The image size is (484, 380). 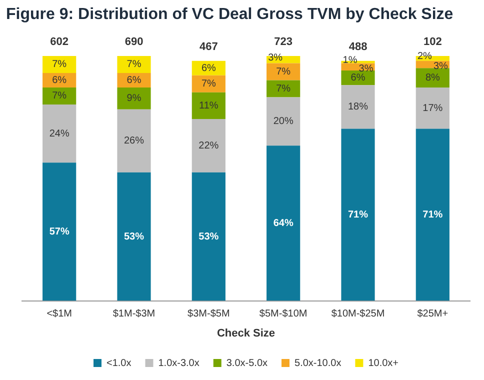 I want to click on x-tick-label: $5M-$10M, so click(x=283, y=314).